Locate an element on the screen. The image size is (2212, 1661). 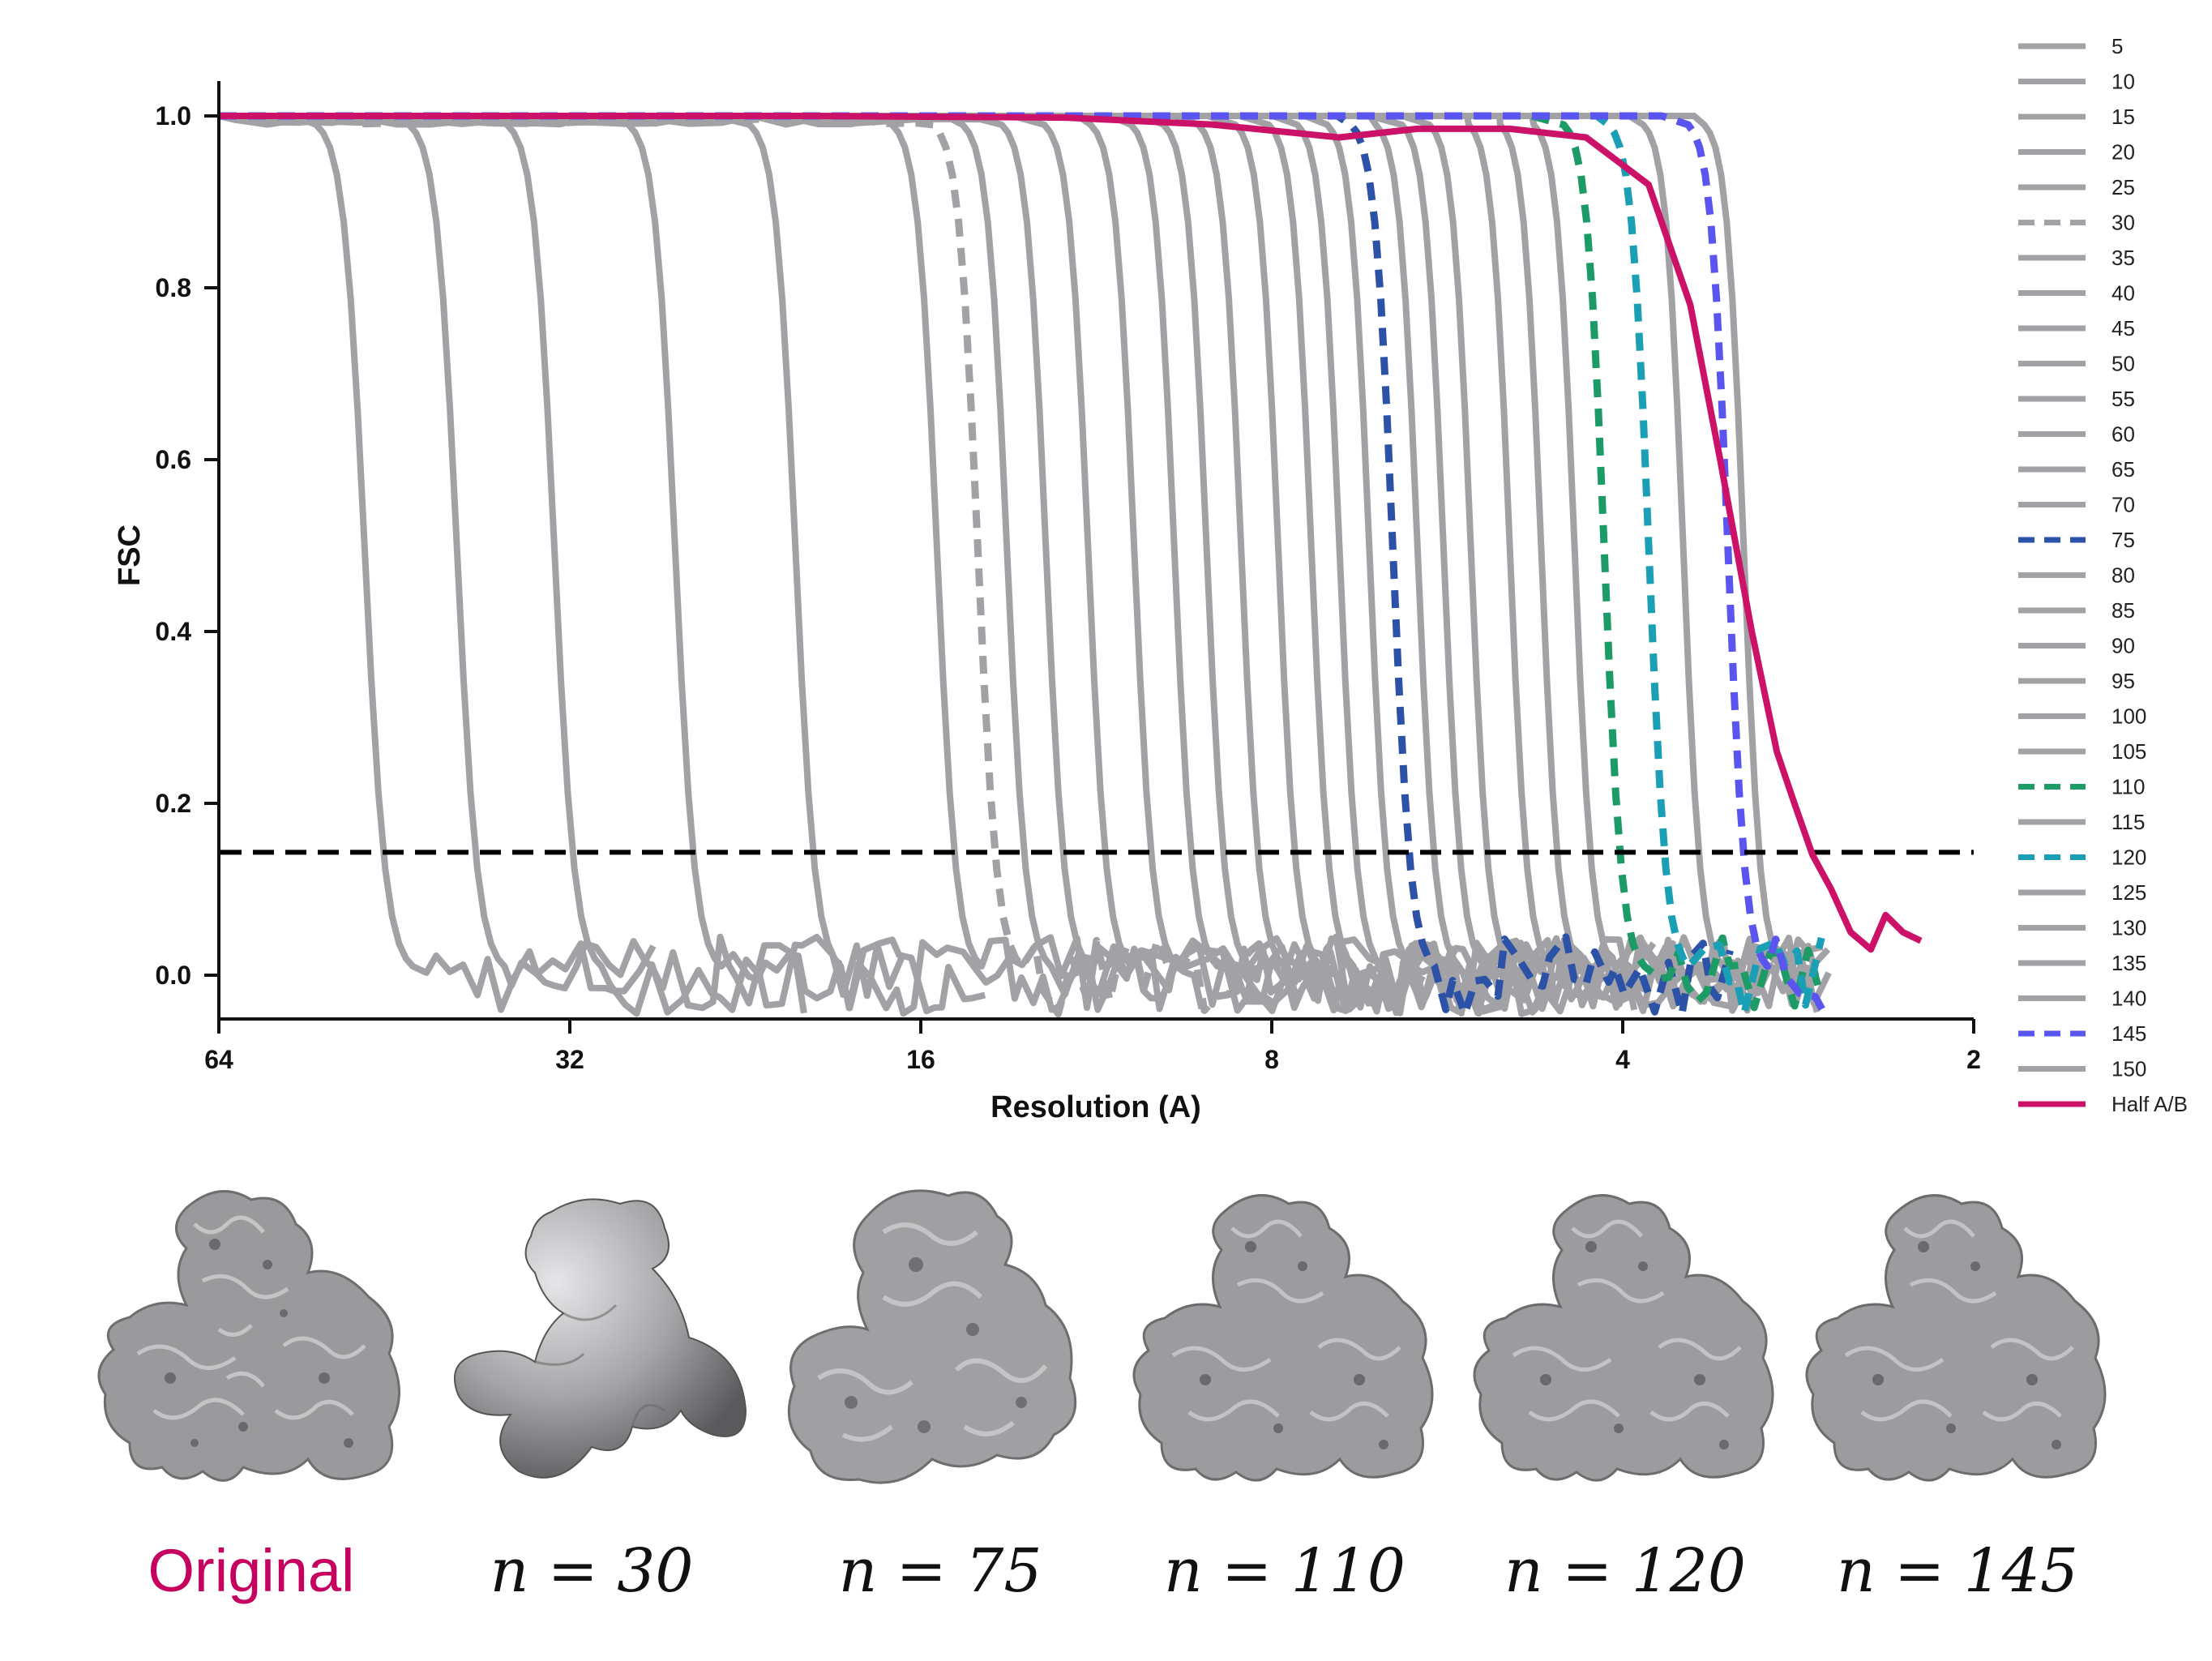
legend-label: 50 is located at coordinates (2123, 364).